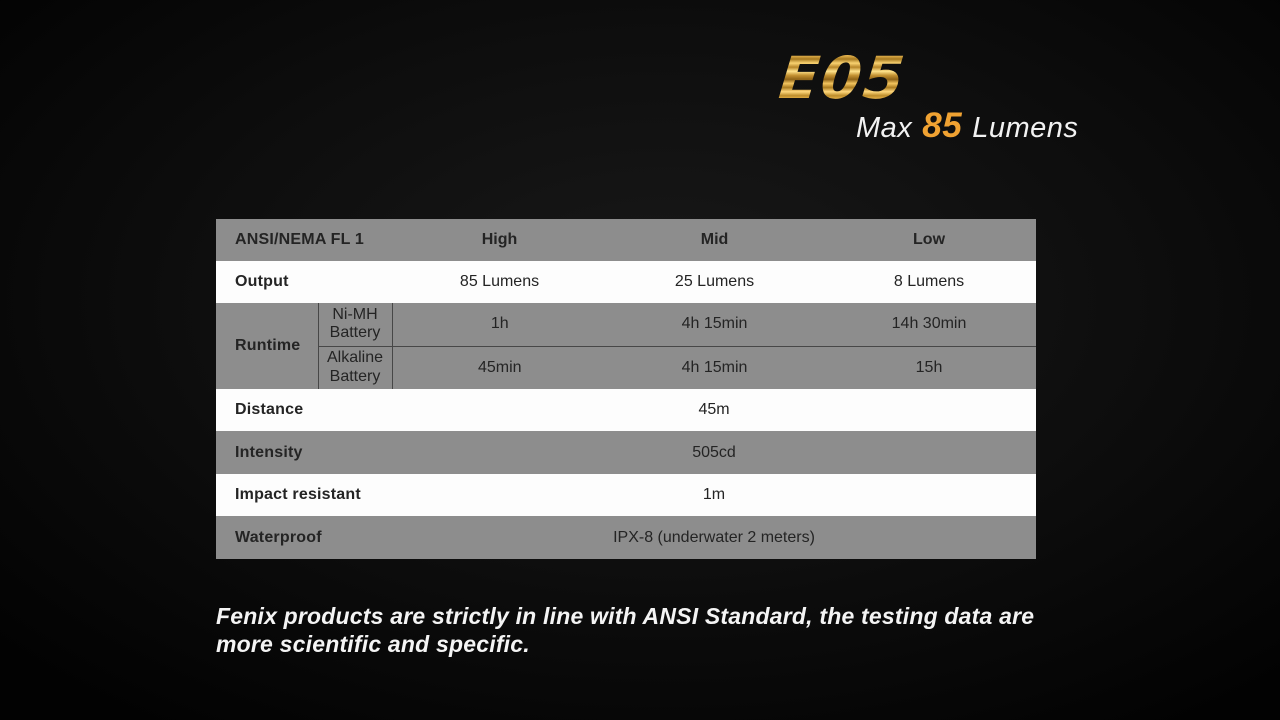 The height and width of the screenshot is (720, 1280). Describe the element at coordinates (967, 126) in the screenshot. I see `tagline: Max 85 Lumens` at that location.